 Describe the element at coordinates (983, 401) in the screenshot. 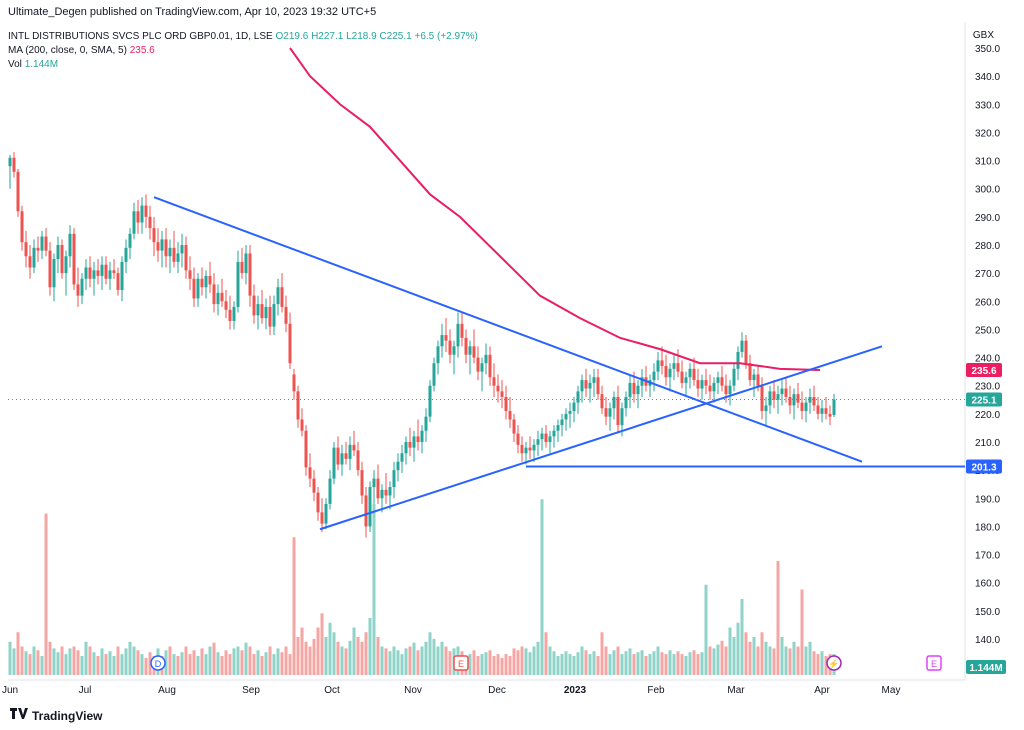

I see `price-label-text: 225.1` at that location.